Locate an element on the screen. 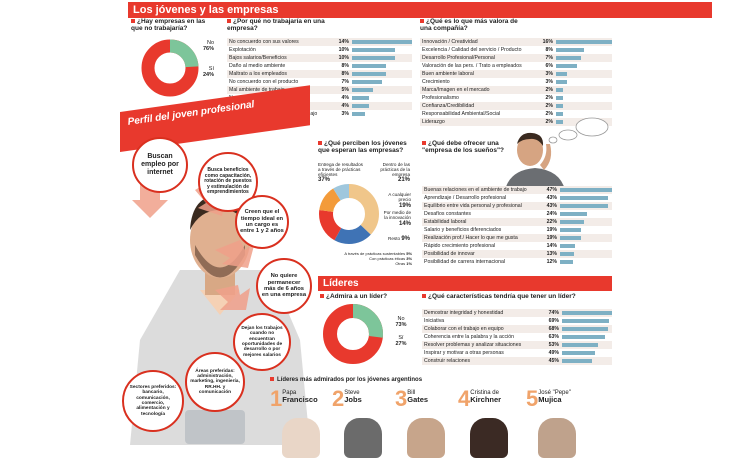  thought-bubbles-icon is located at coordinates (578, 130).